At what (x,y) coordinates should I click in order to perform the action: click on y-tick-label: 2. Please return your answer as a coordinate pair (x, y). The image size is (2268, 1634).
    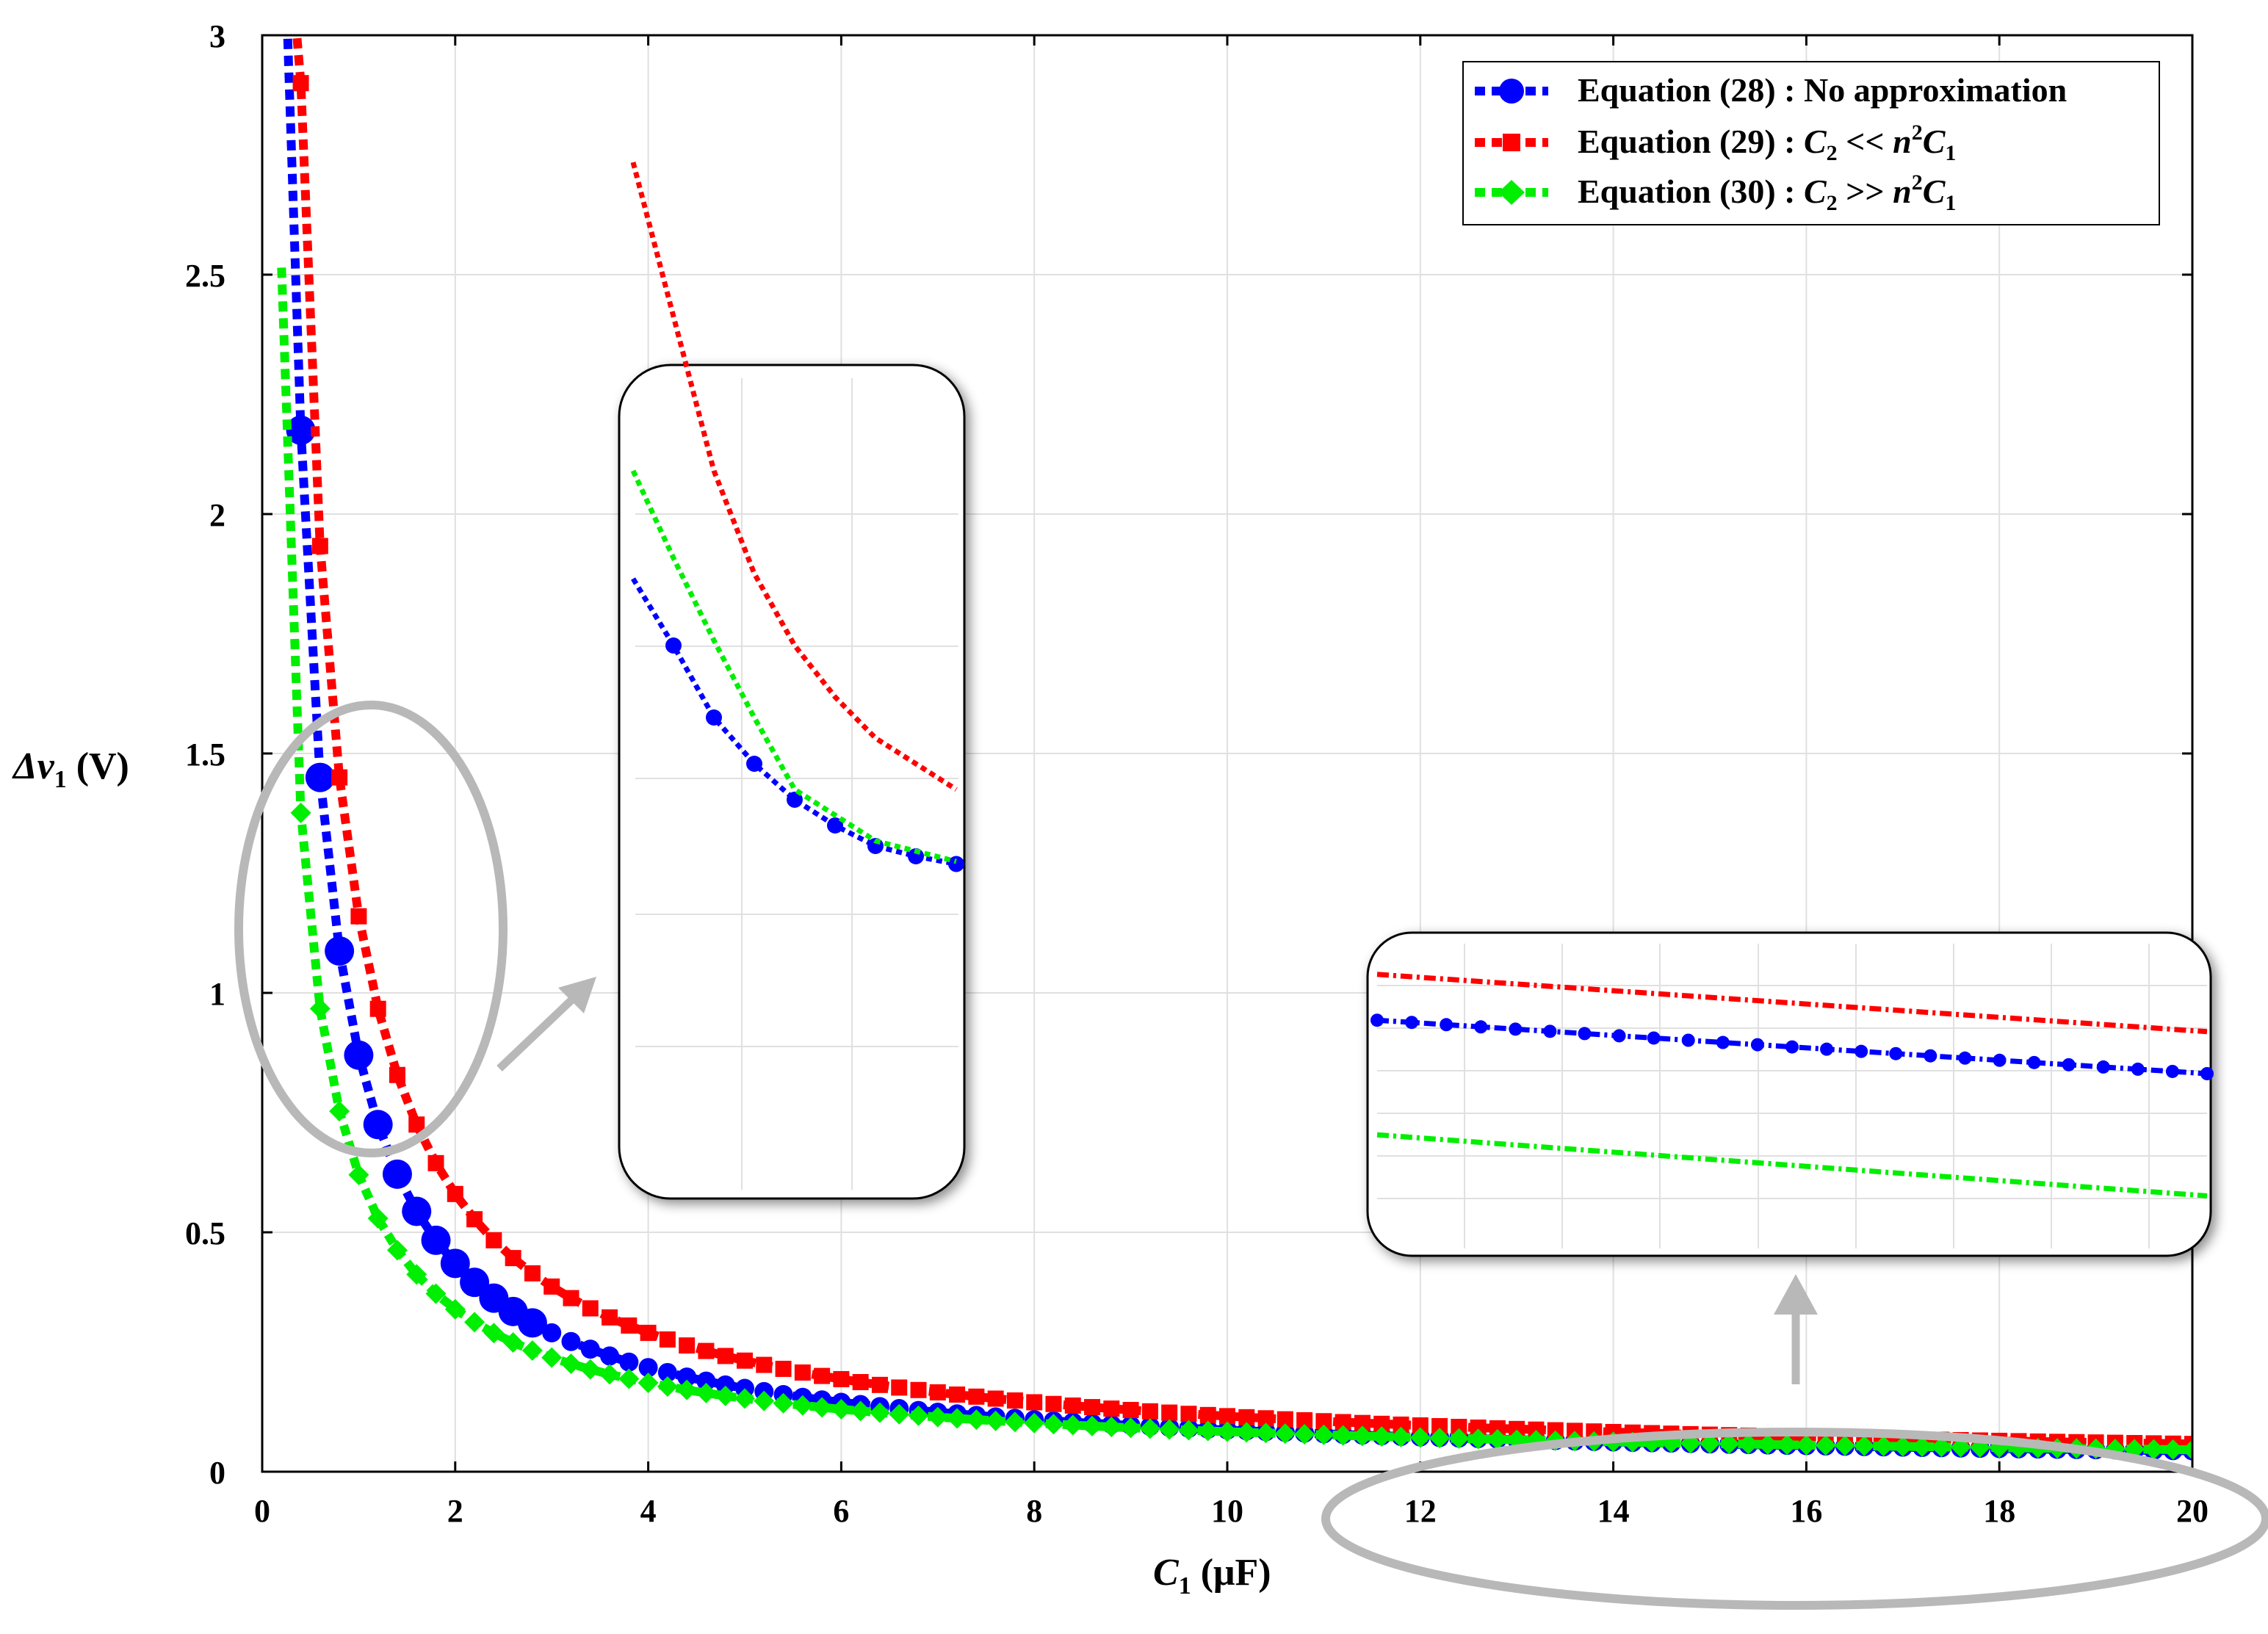
    Looking at the image, I should click on (217, 515).